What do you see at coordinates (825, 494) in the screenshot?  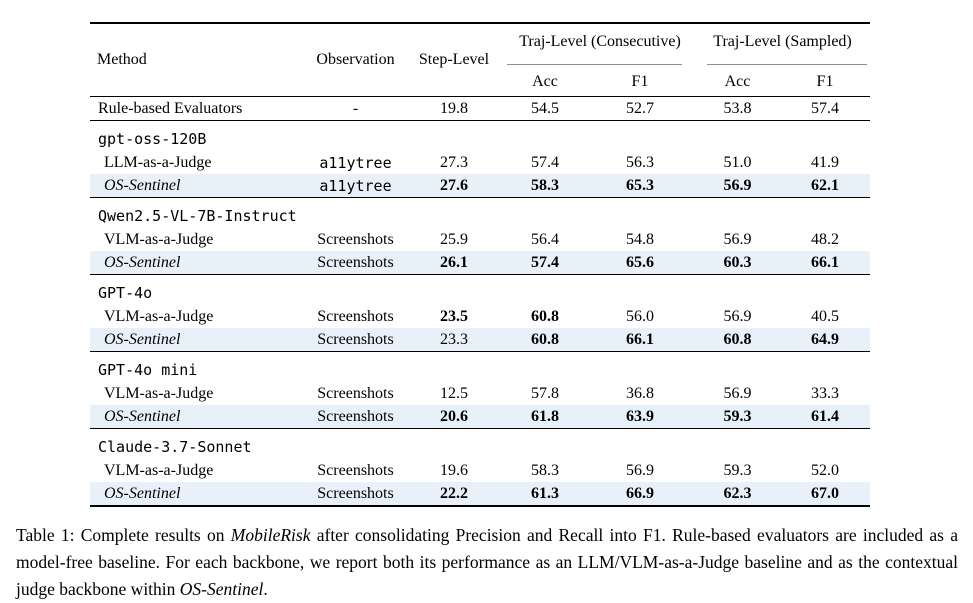 I see `value-cell: 67.0` at bounding box center [825, 494].